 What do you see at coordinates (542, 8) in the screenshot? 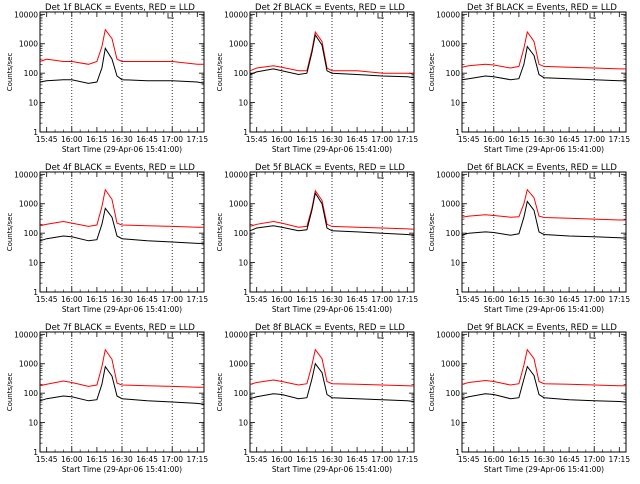
I see `chart-title: Det 3f BLACK = Events, RED = LLD` at bounding box center [542, 8].